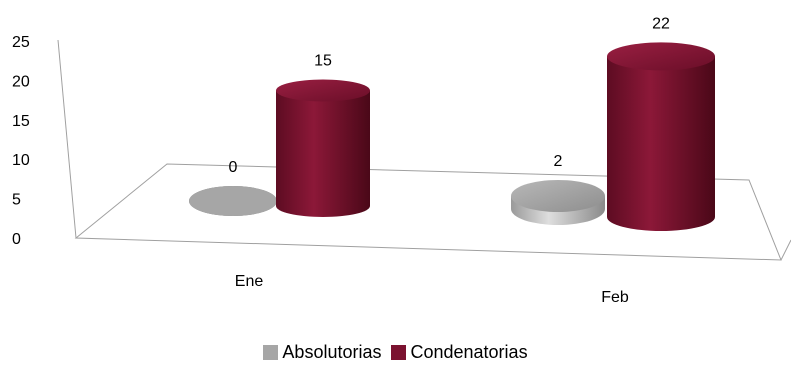  I want to click on bar-absolutorias-ene, so click(233, 201).